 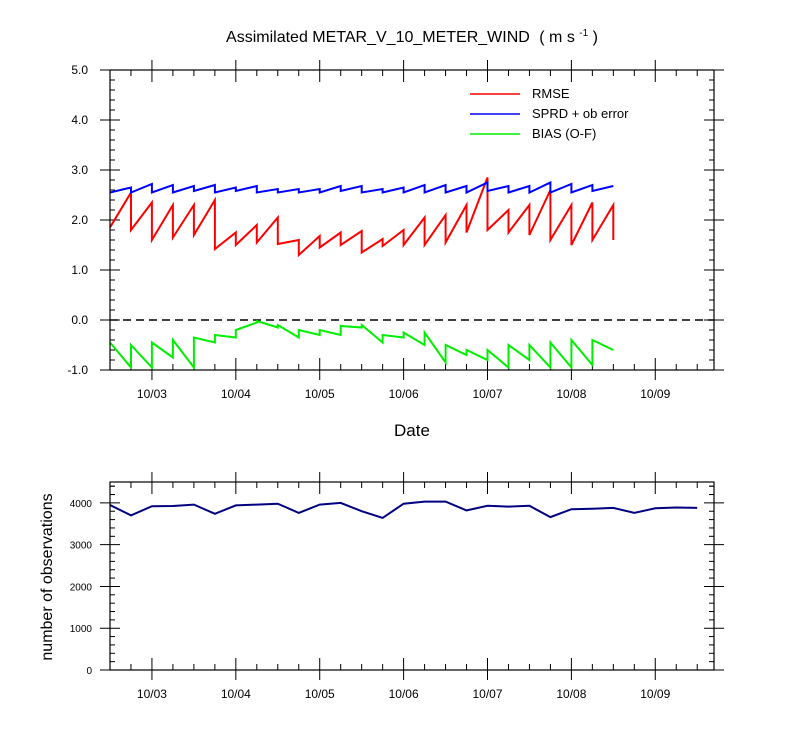 I want to click on top-x-tick-label: 10/05, so click(x=320, y=394).